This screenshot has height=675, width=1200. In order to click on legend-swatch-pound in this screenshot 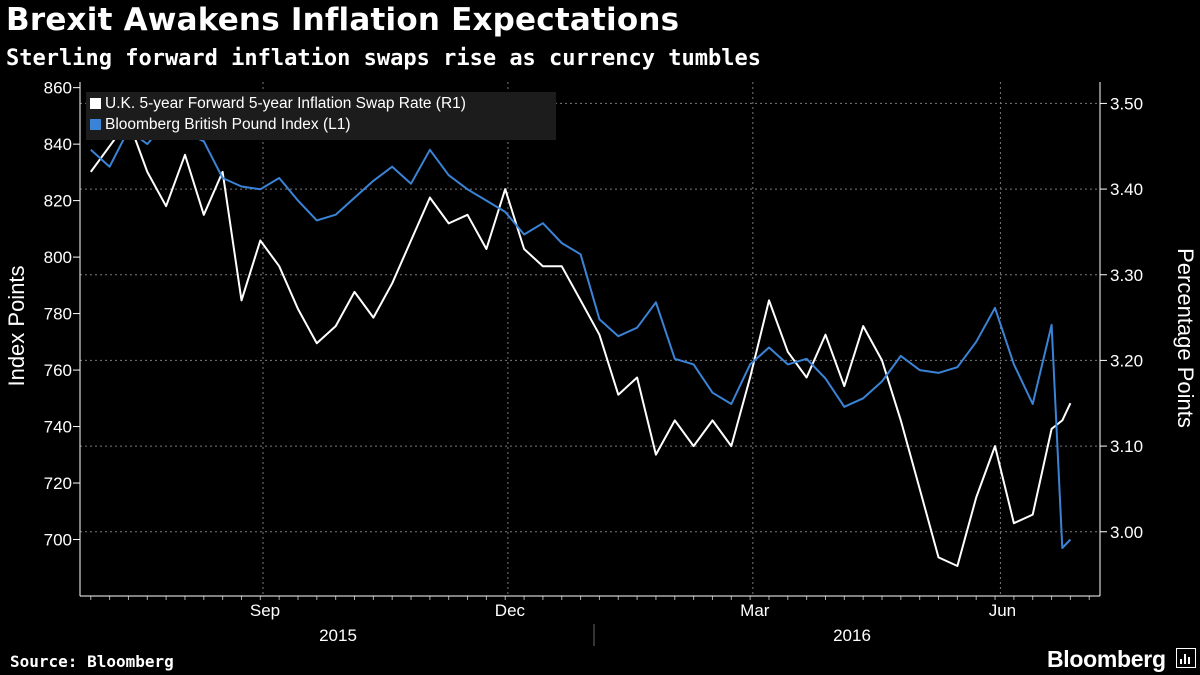, I will do `click(95, 124)`.